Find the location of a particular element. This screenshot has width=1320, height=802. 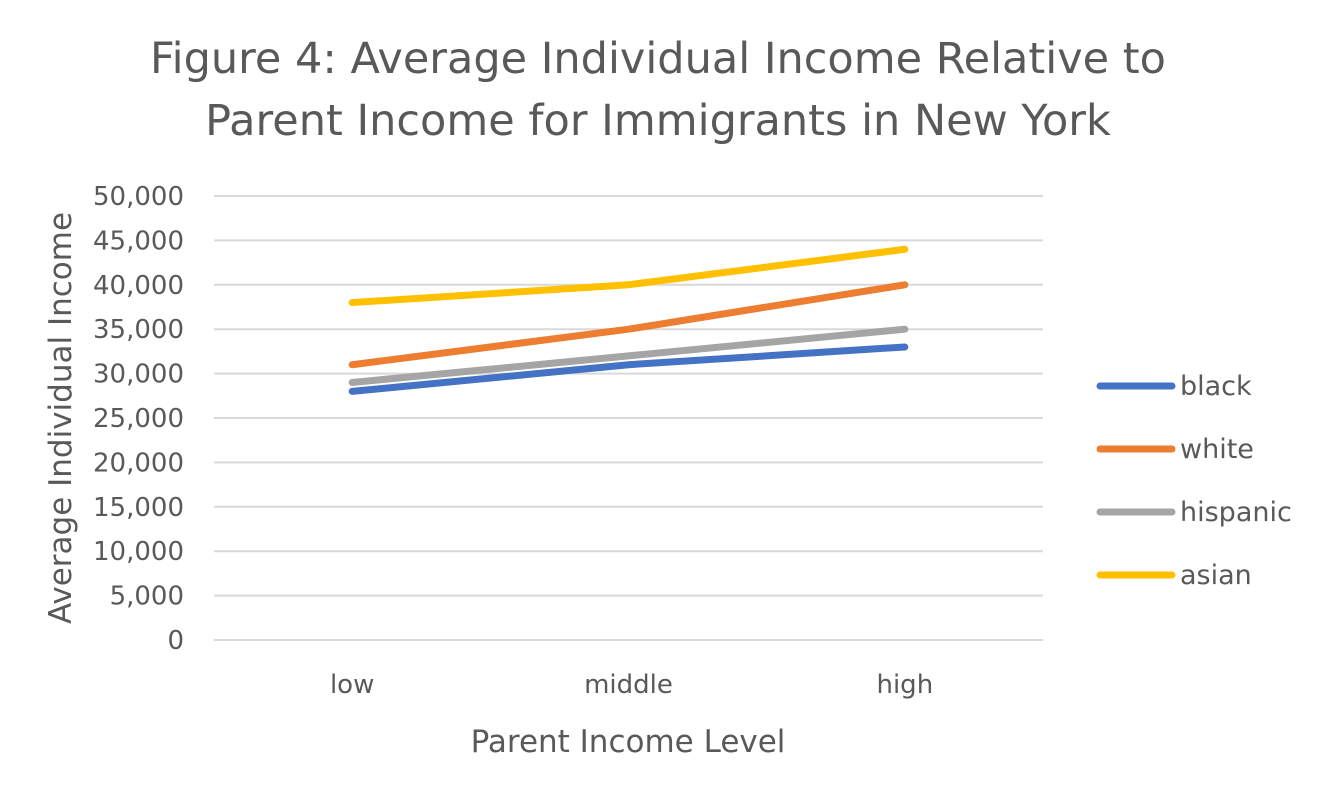

legend-label-hispanic: hispanic is located at coordinates (1236, 512).